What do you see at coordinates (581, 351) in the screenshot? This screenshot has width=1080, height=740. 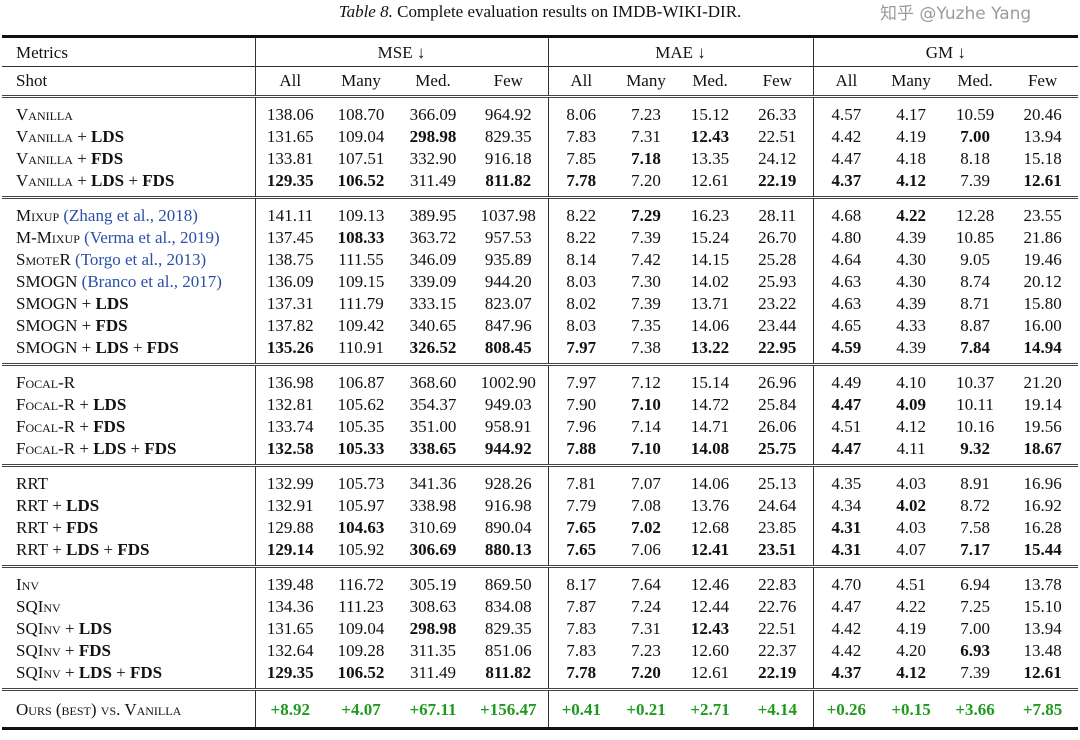 I see `value-cell: 7.97` at bounding box center [581, 351].